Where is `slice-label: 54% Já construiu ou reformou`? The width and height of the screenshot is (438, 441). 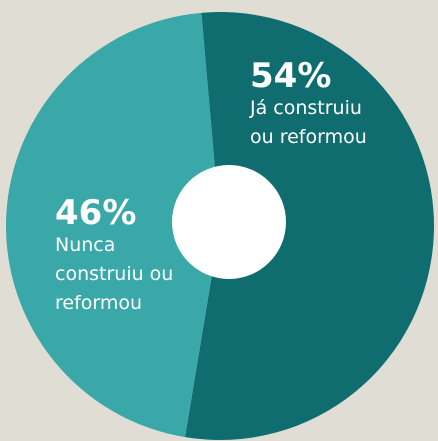 slice-label: 54% Já construiu ou reformou is located at coordinates (330, 105).